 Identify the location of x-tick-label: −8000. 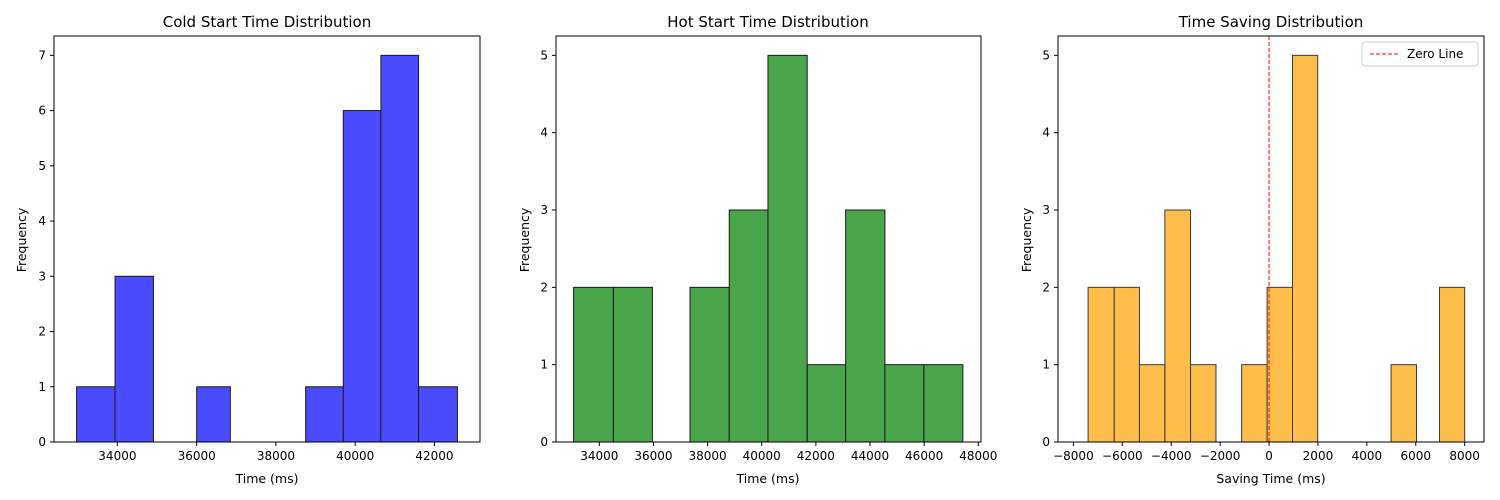
(1073, 456).